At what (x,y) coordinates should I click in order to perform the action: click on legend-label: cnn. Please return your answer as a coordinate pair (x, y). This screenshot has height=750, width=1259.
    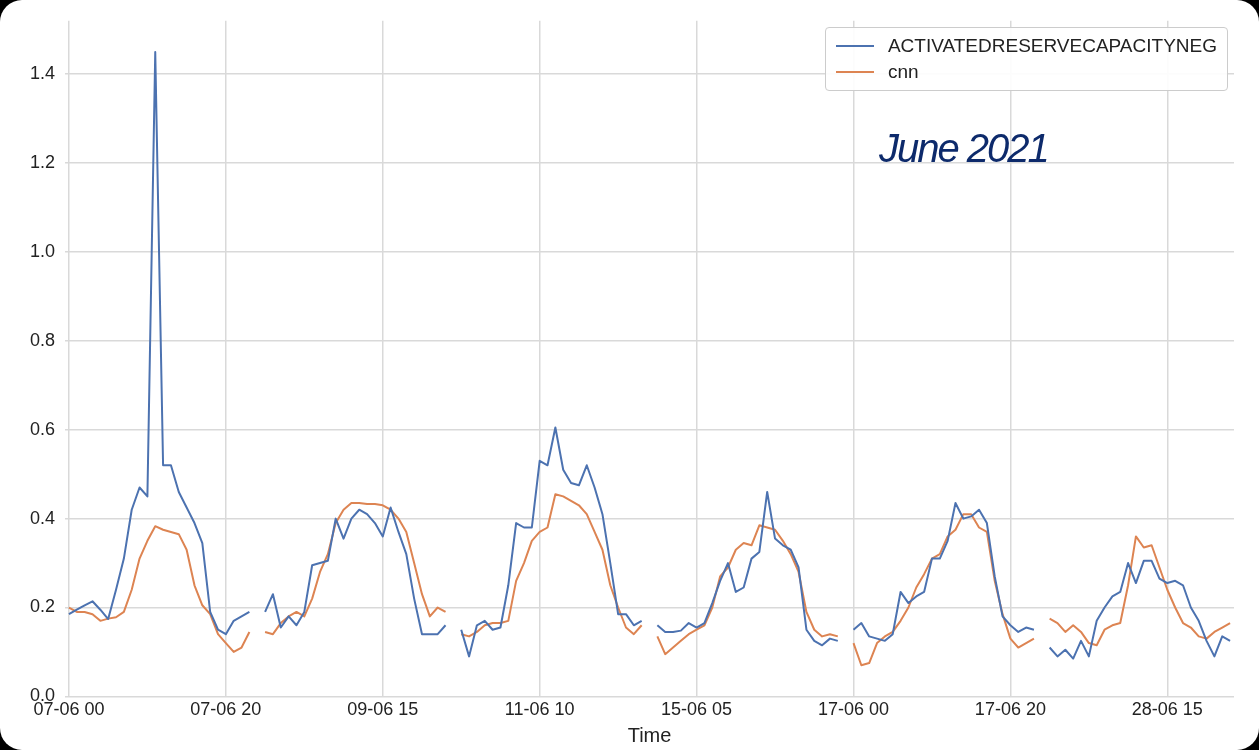
    Looking at the image, I should click on (903, 71).